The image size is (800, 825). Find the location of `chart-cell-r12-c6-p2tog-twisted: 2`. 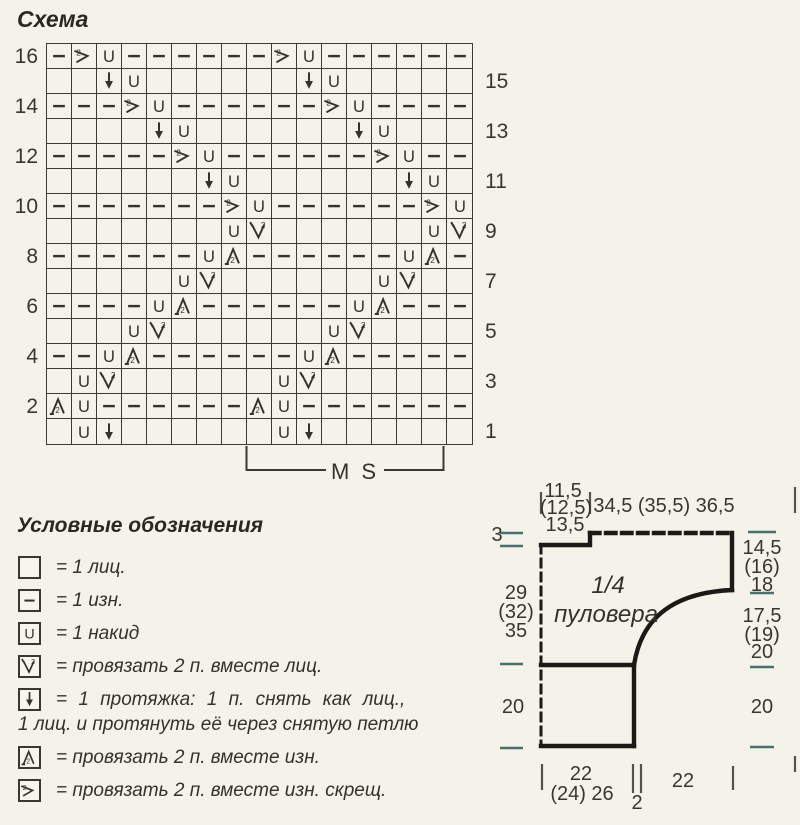

chart-cell-r12-c6-p2tog-twisted: 2 is located at coordinates (184, 156).